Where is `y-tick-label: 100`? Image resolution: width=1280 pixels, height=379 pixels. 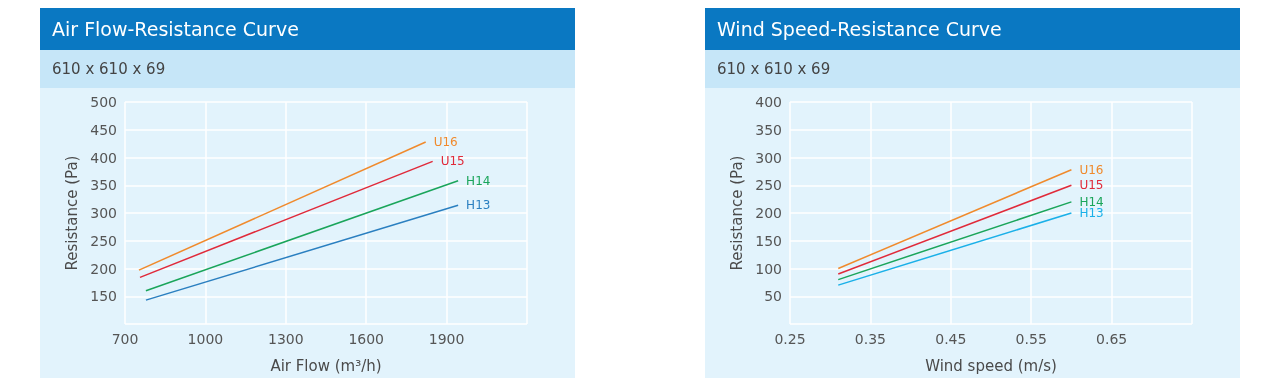 y-tick-label: 100 is located at coordinates (768, 268).